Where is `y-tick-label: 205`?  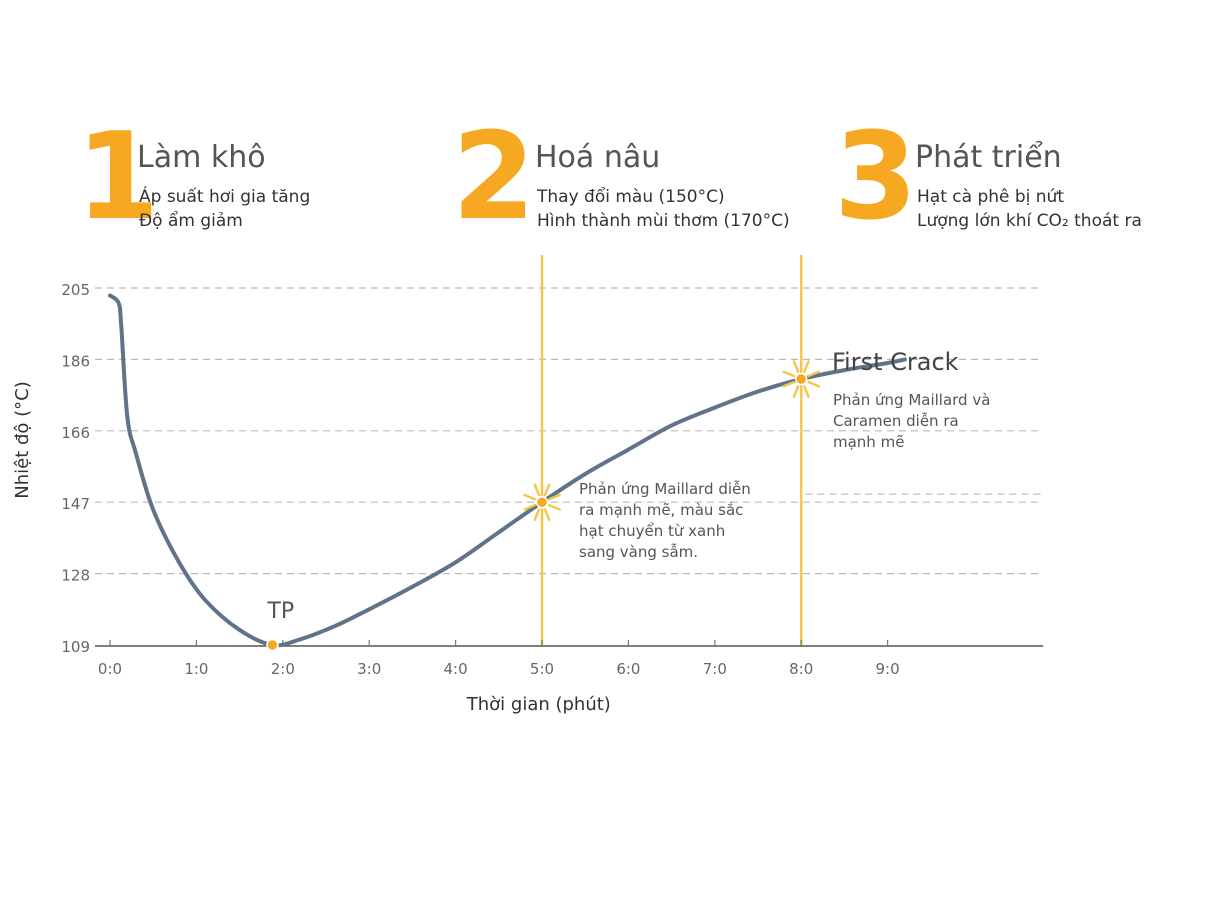
y-tick-label: 205 is located at coordinates (75, 290).